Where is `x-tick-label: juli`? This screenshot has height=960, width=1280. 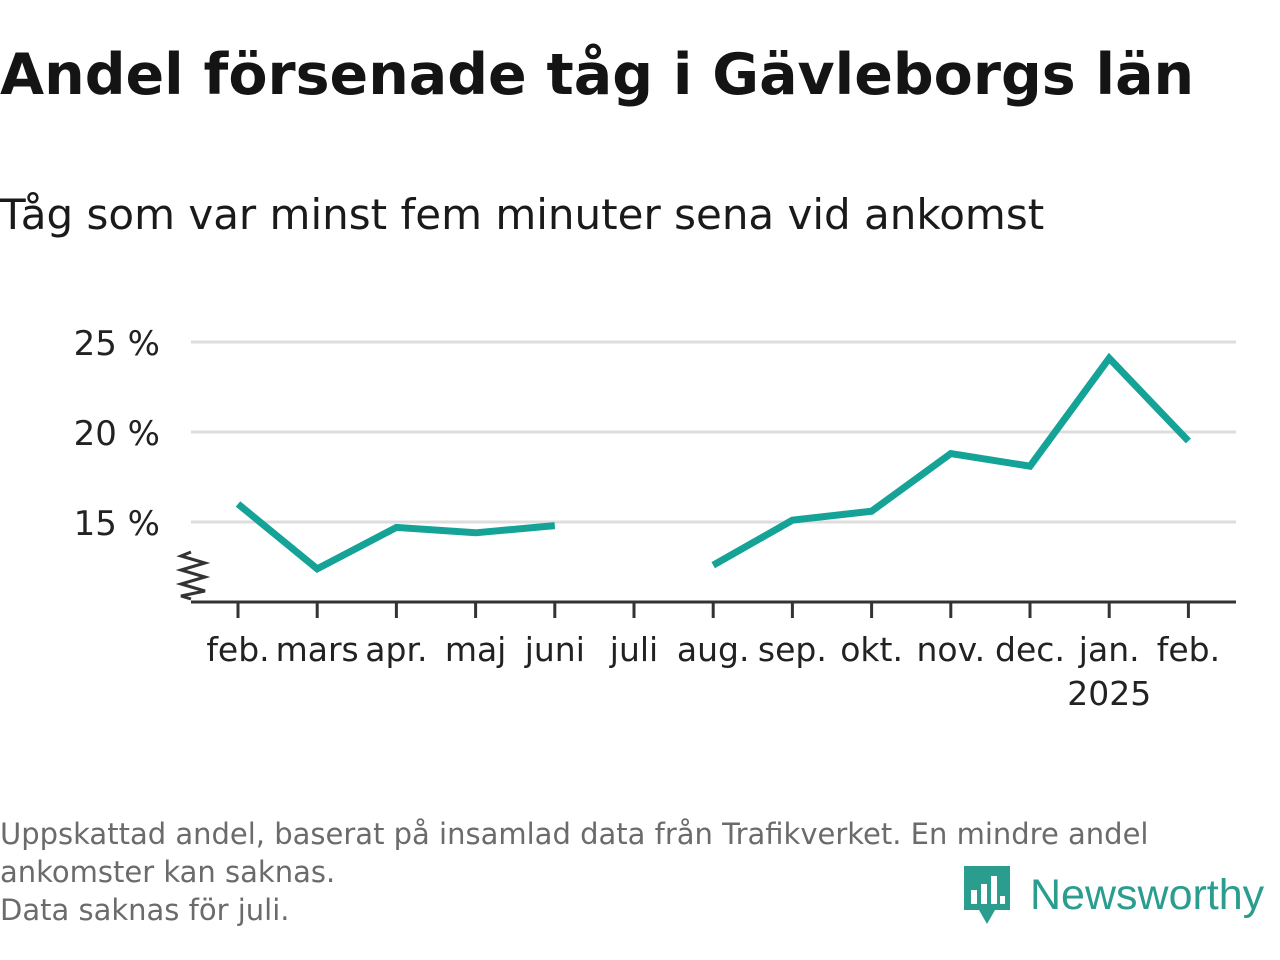
x-tick-label: juli is located at coordinates (633, 649).